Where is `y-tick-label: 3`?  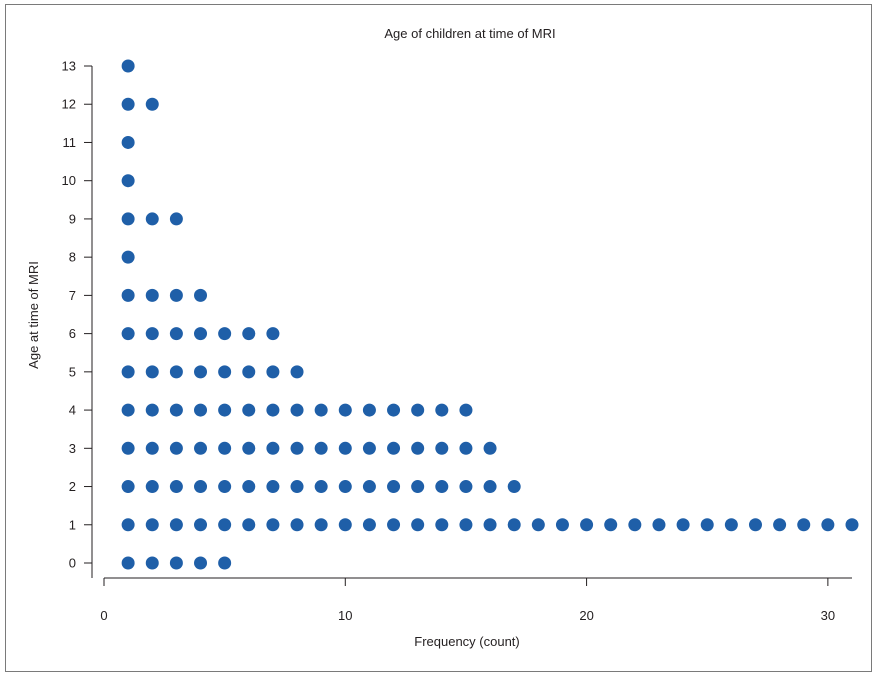
y-tick-label: 3 is located at coordinates (72, 448).